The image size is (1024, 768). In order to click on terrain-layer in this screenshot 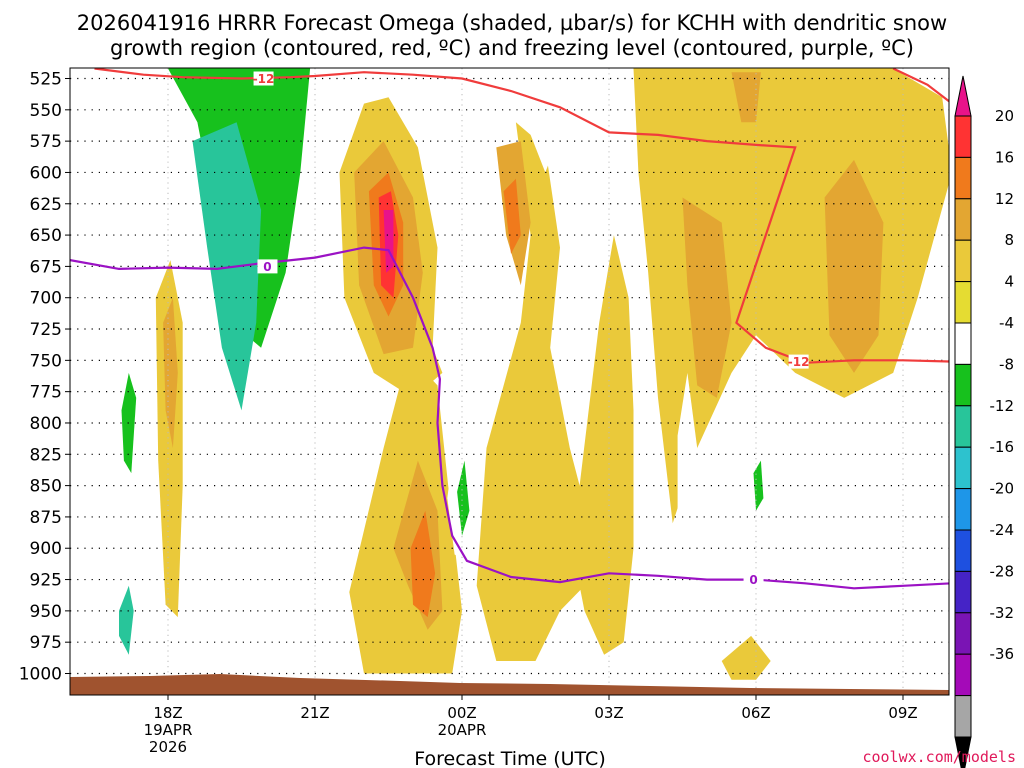, I will do `click(509, 684)`.